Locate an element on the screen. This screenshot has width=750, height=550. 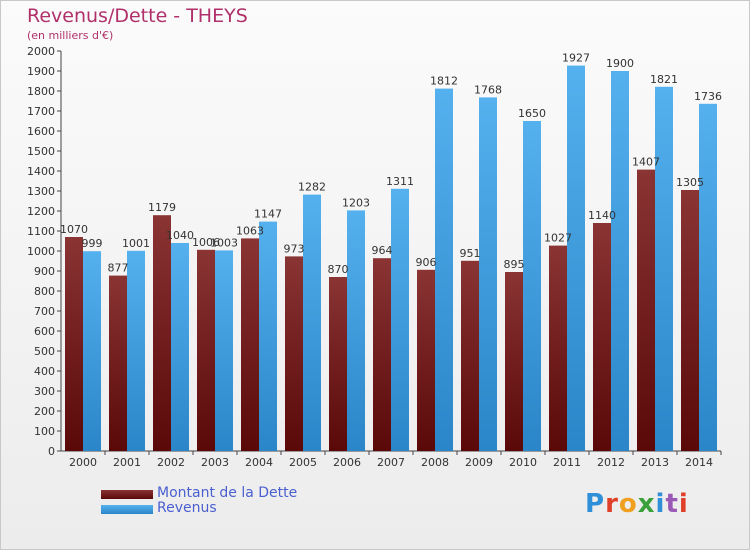
x-tick-label: 2008 is located at coordinates (435, 462).